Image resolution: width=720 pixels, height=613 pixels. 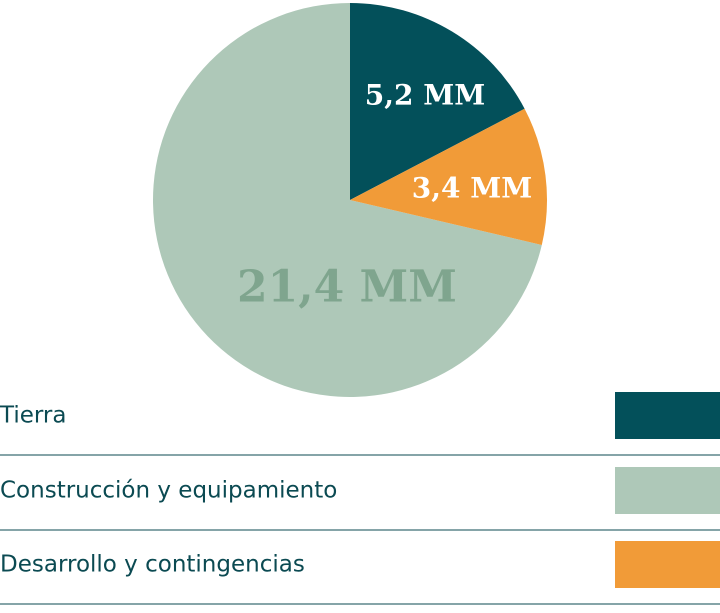 I want to click on value-label: 3,4 MM, so click(x=472, y=188).